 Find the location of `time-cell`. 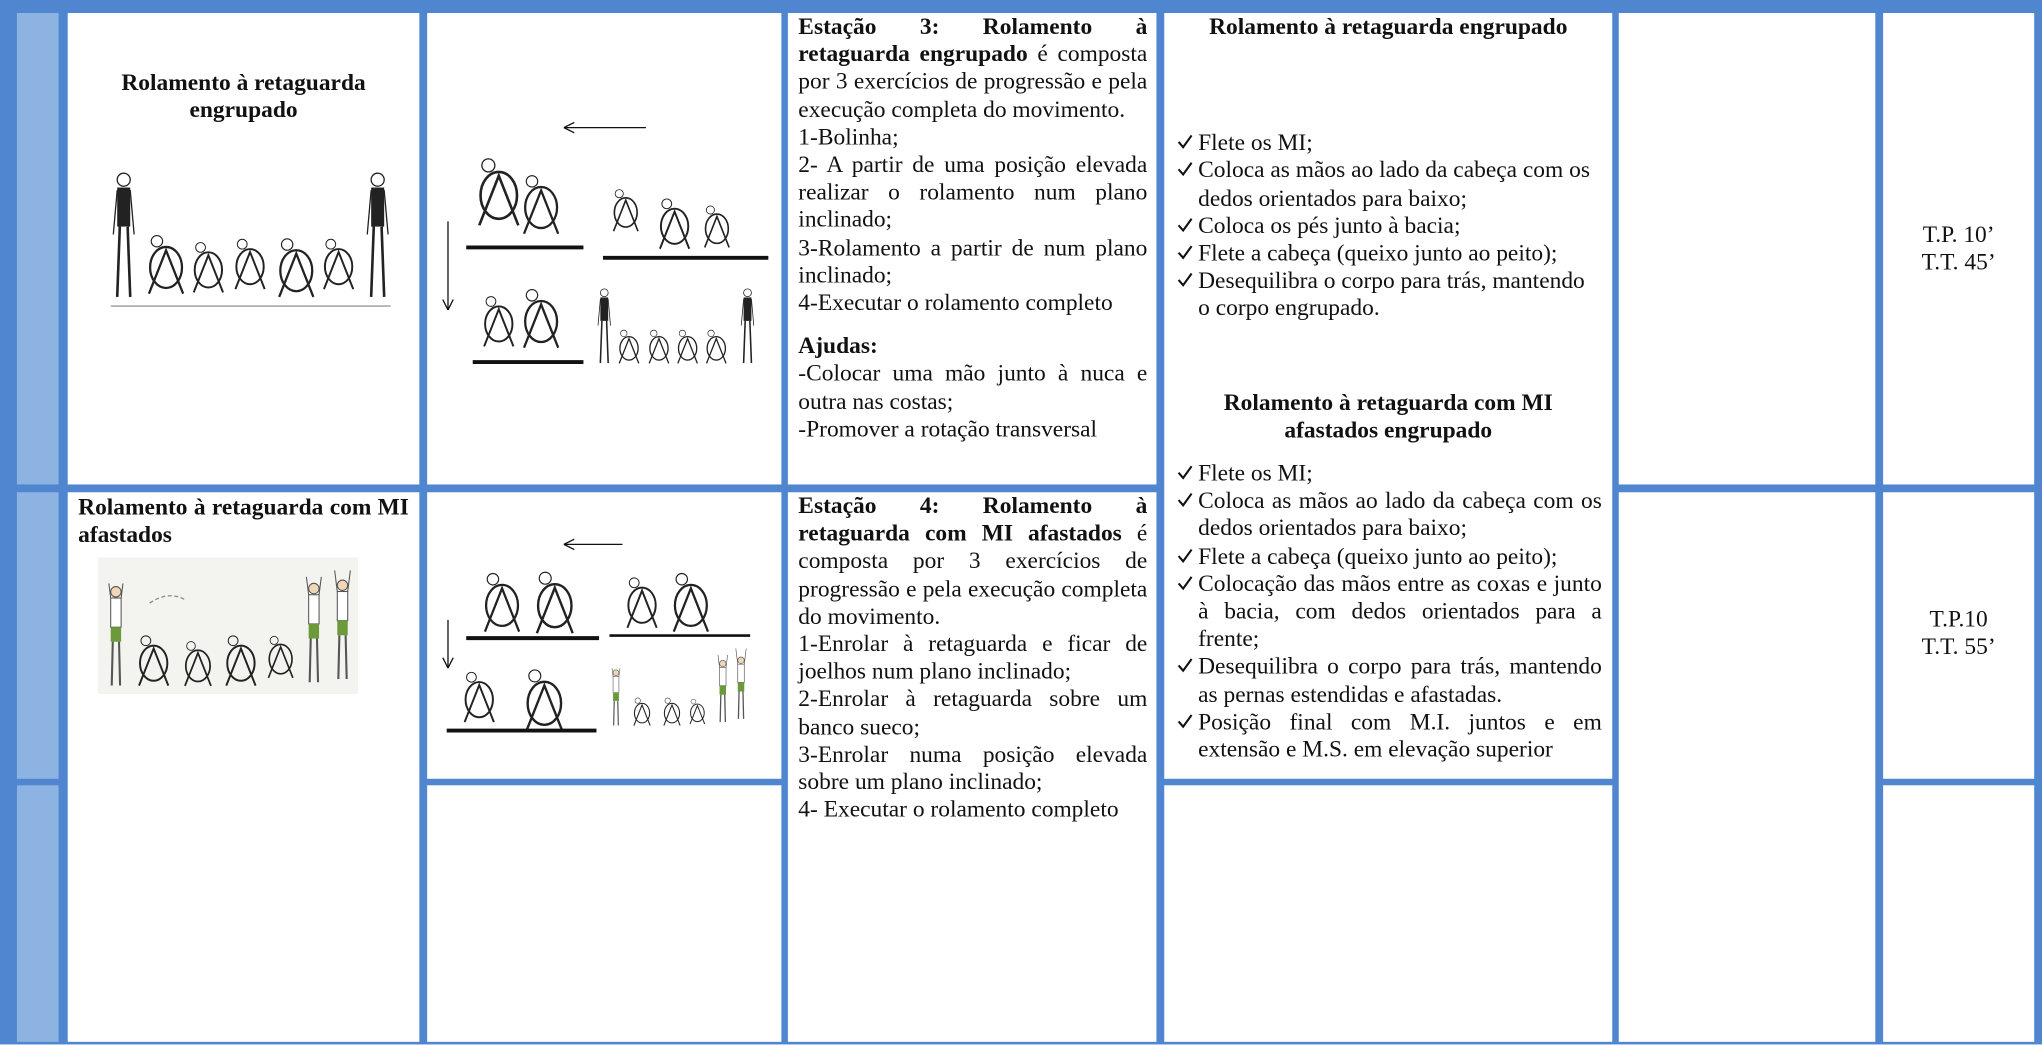

time-cell is located at coordinates (1959, 913).